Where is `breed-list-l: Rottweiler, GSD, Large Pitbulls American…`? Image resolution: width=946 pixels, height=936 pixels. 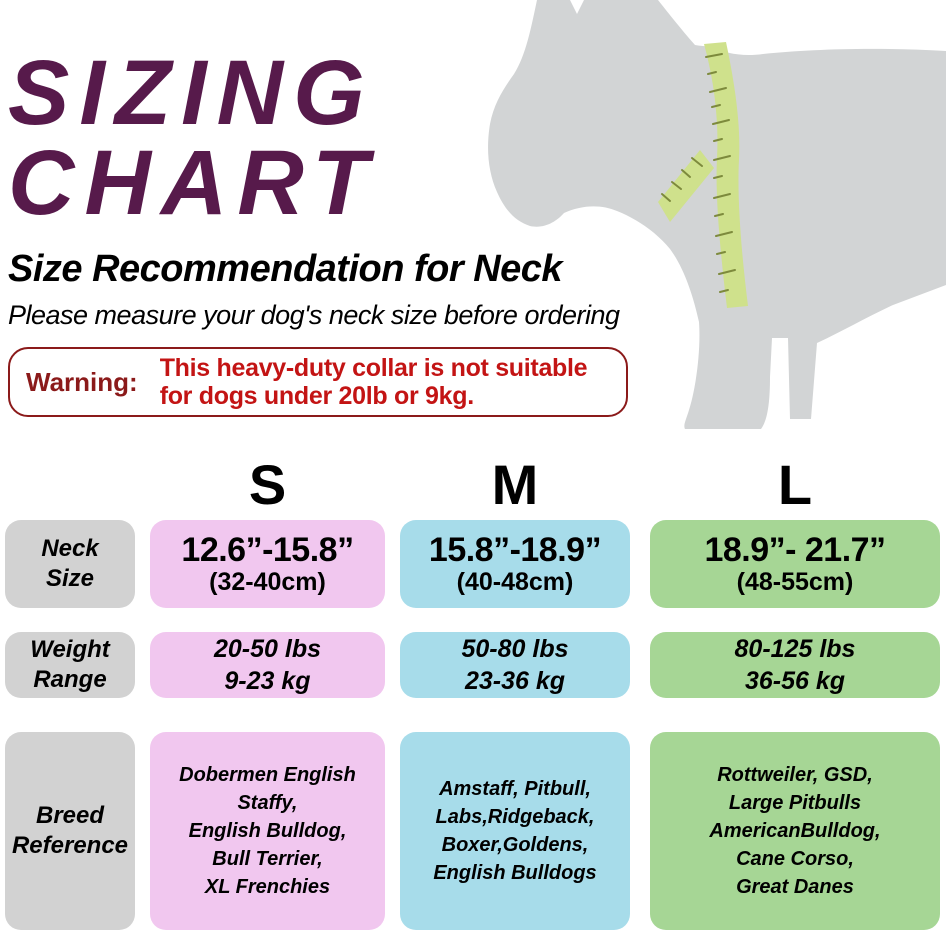 breed-list-l: Rottweiler, GSD, Large Pitbulls American… is located at coordinates (795, 831).